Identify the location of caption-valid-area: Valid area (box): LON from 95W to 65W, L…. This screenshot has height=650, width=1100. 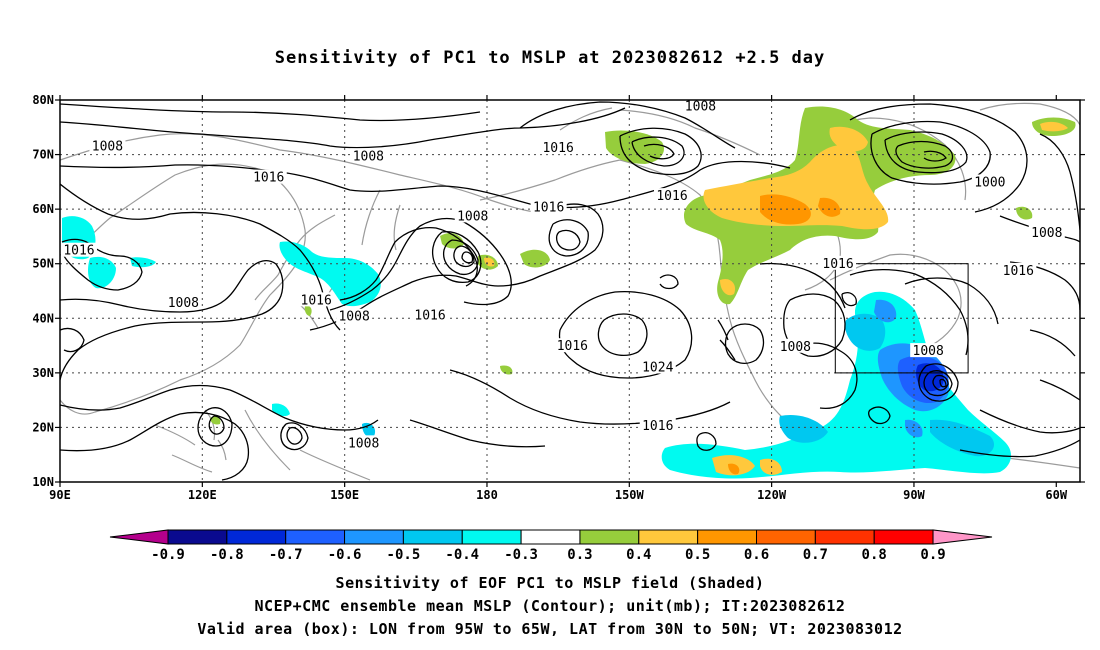
(550, 629).